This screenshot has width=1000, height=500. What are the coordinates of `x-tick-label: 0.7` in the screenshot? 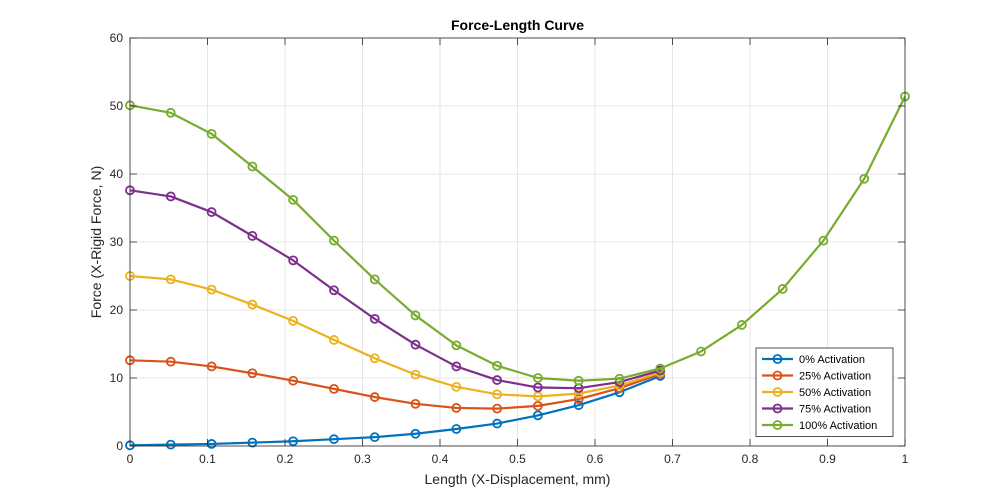 It's located at (672, 459).